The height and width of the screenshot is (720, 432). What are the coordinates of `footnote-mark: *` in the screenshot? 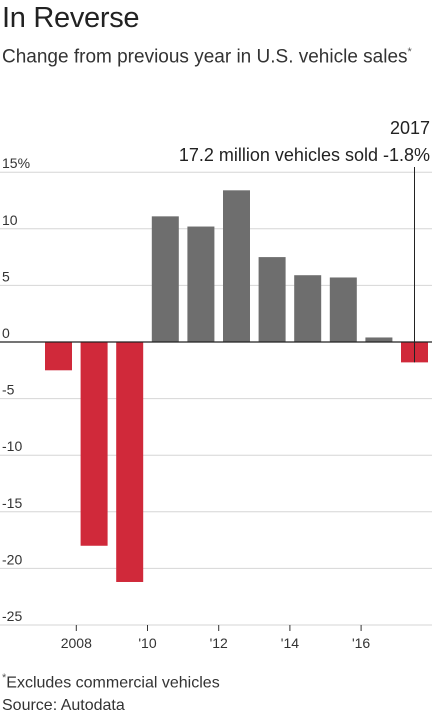 It's located at (4, 678).